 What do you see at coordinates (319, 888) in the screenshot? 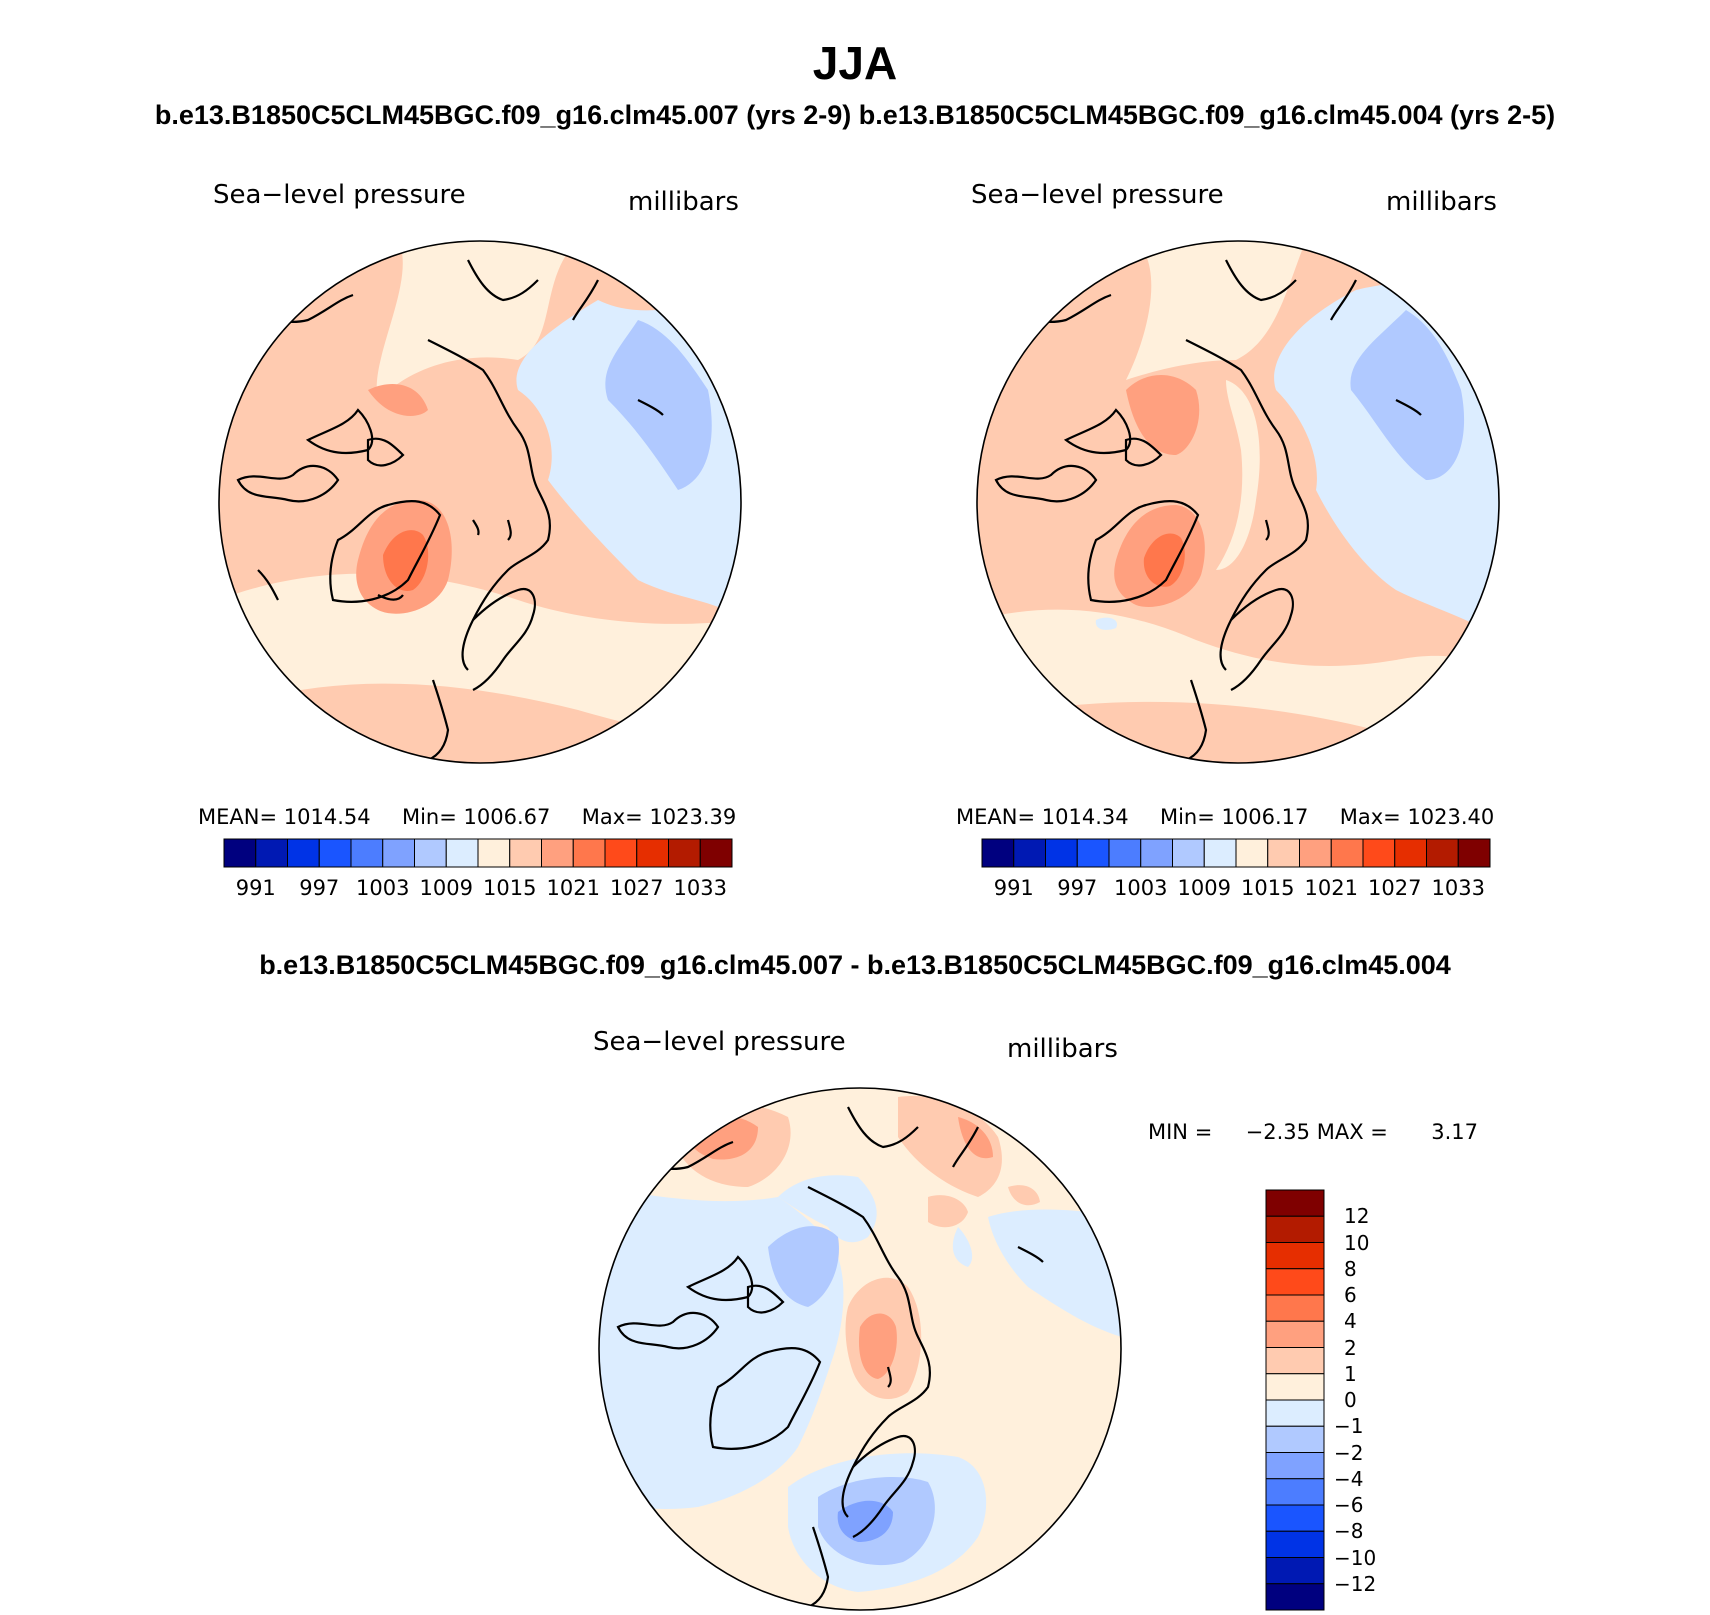
I see `left-colorbar-tick-label: 997` at bounding box center [319, 888].